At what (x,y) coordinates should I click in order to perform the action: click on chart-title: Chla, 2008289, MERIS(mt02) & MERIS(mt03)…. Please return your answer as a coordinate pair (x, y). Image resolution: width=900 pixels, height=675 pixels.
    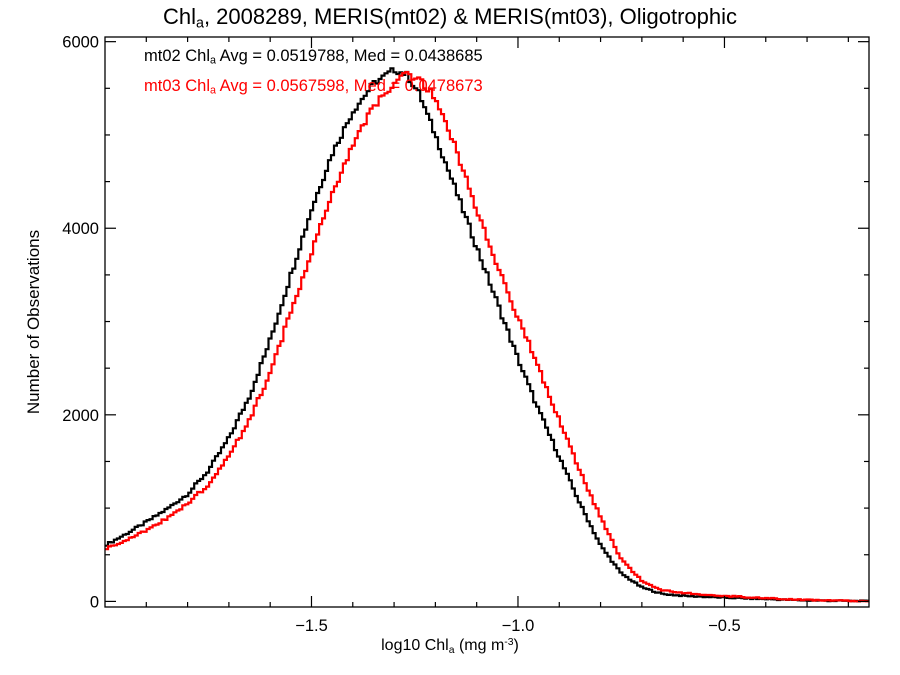
    Looking at the image, I should click on (450, 18).